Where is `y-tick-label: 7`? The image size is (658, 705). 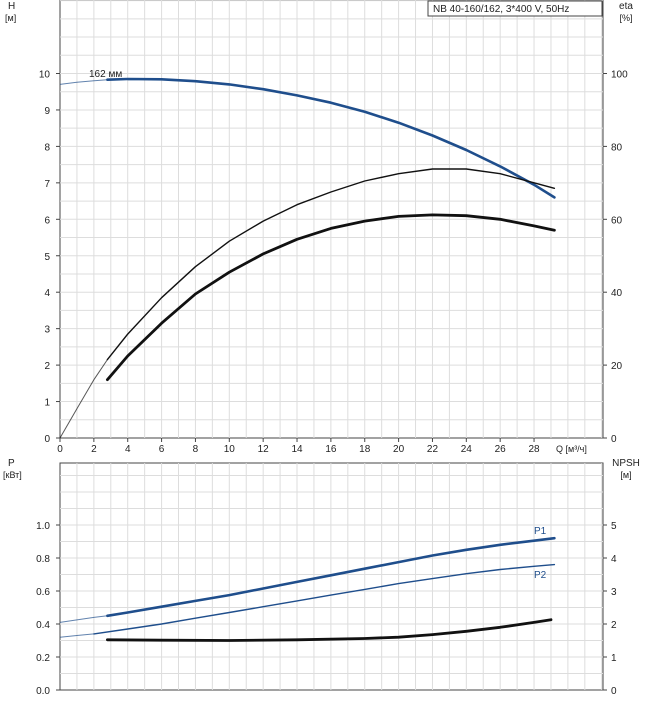
y-tick-label: 7 is located at coordinates (47, 184).